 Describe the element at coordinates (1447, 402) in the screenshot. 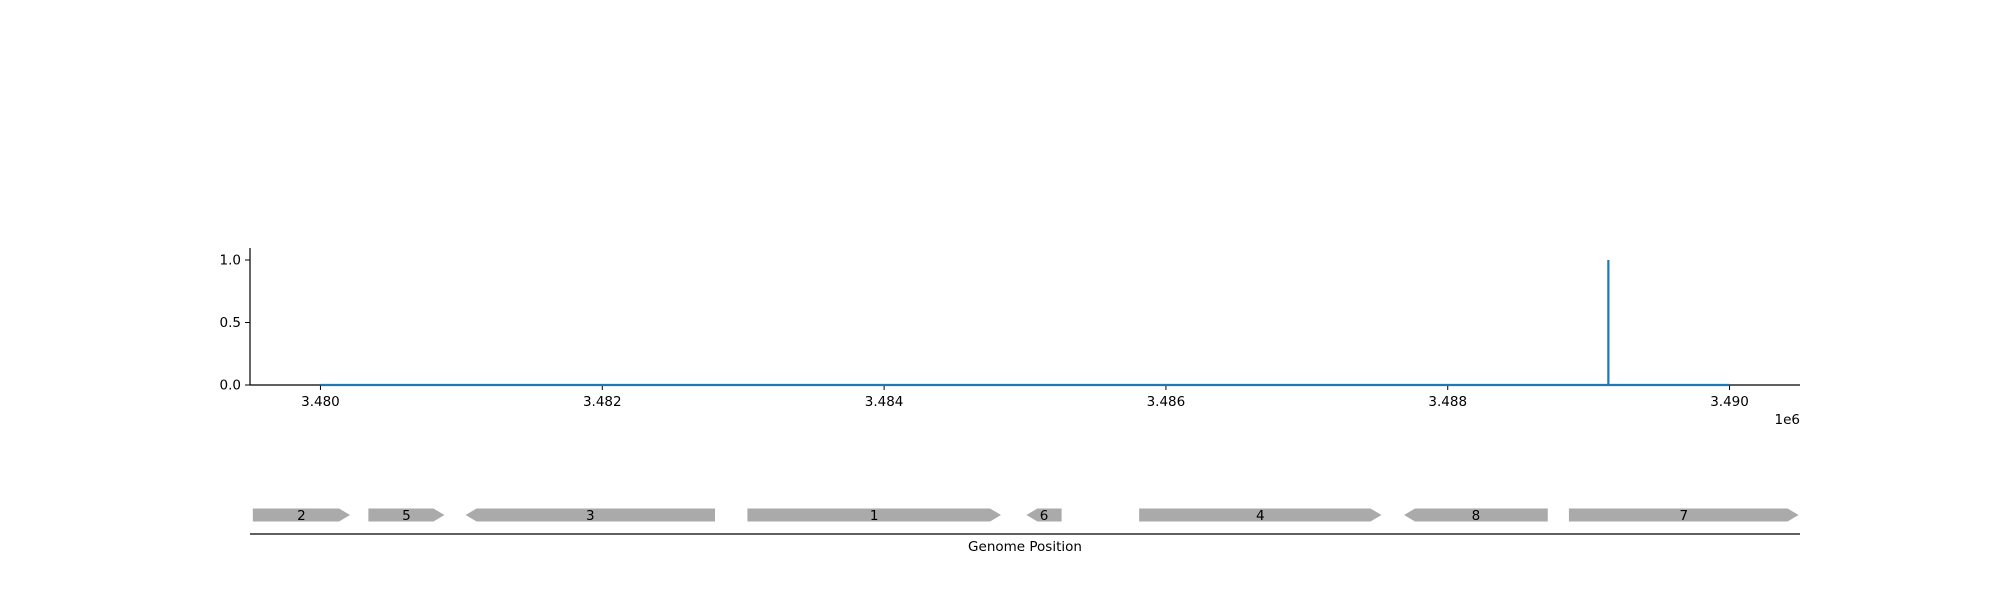

I see `x-tick-label: 3.488` at that location.